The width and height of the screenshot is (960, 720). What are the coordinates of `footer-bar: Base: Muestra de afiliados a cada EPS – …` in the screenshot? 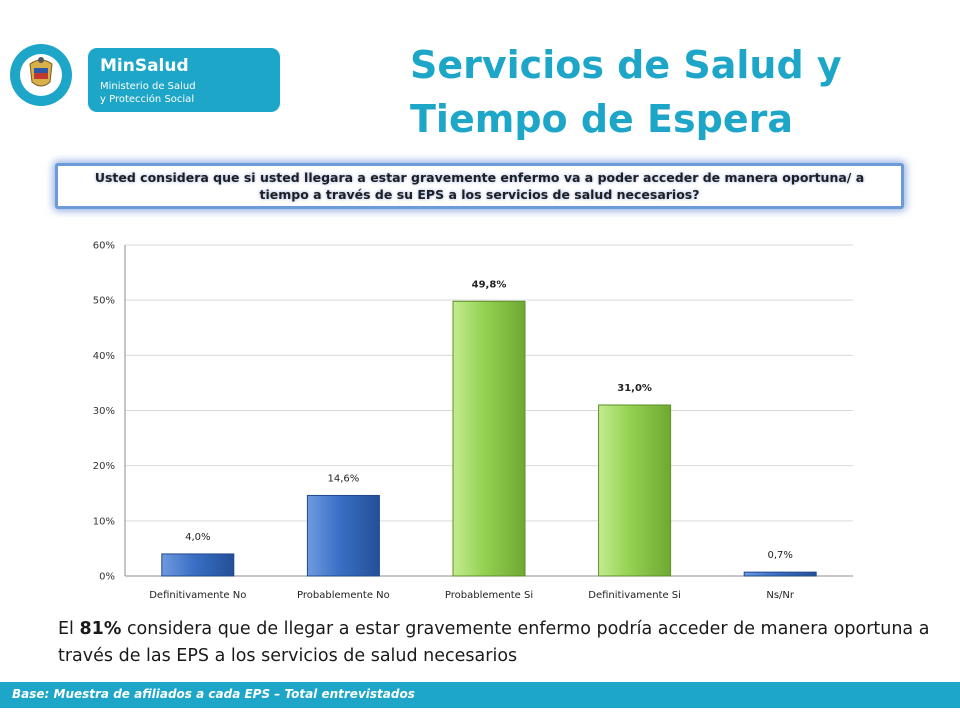 It's located at (480, 695).